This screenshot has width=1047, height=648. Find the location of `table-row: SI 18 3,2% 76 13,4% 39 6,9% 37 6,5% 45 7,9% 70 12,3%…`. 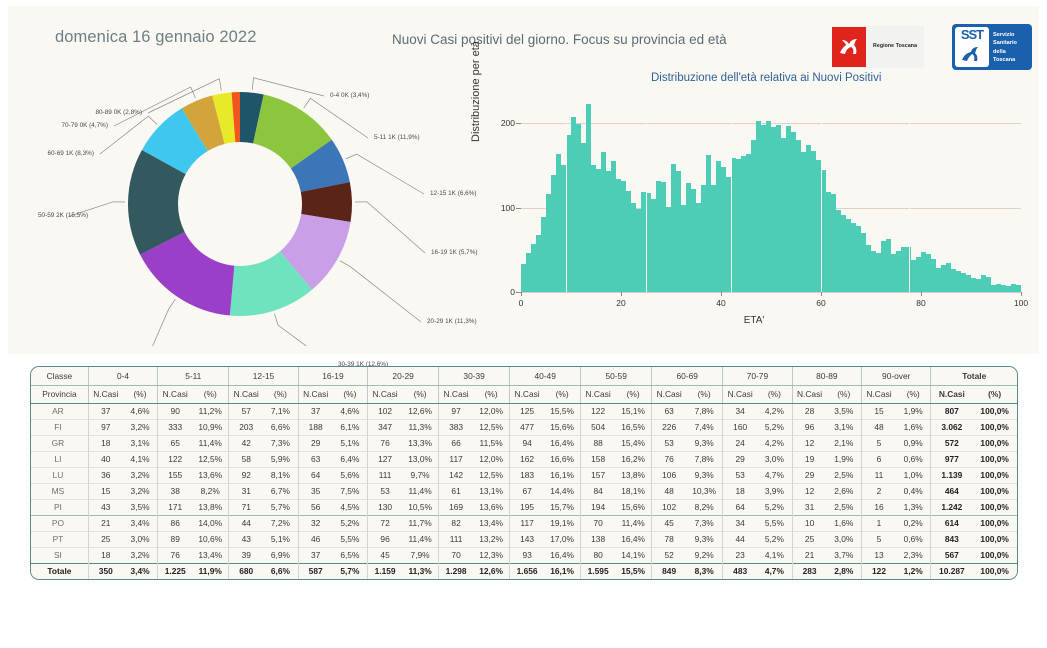

table-row: SI 18 3,2% 76 13,4% 39 6,9% 37 6,5% 45 7,9% 70 12,3%… is located at coordinates (524, 554).